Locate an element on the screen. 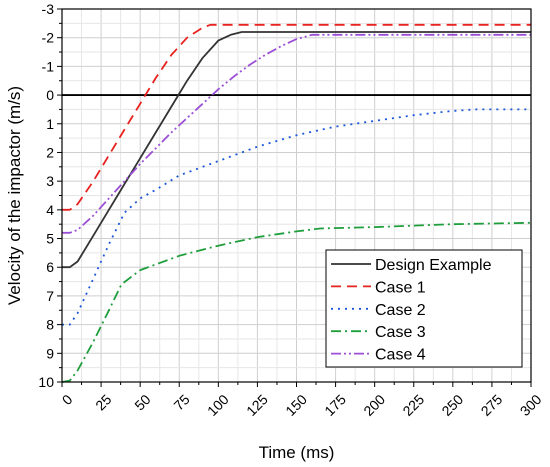 This screenshot has width=550, height=467. y-tick-labels: -3 -2 -1 0 1 2 3 4 5 6 7 8 9 10 is located at coordinates (46, 195).